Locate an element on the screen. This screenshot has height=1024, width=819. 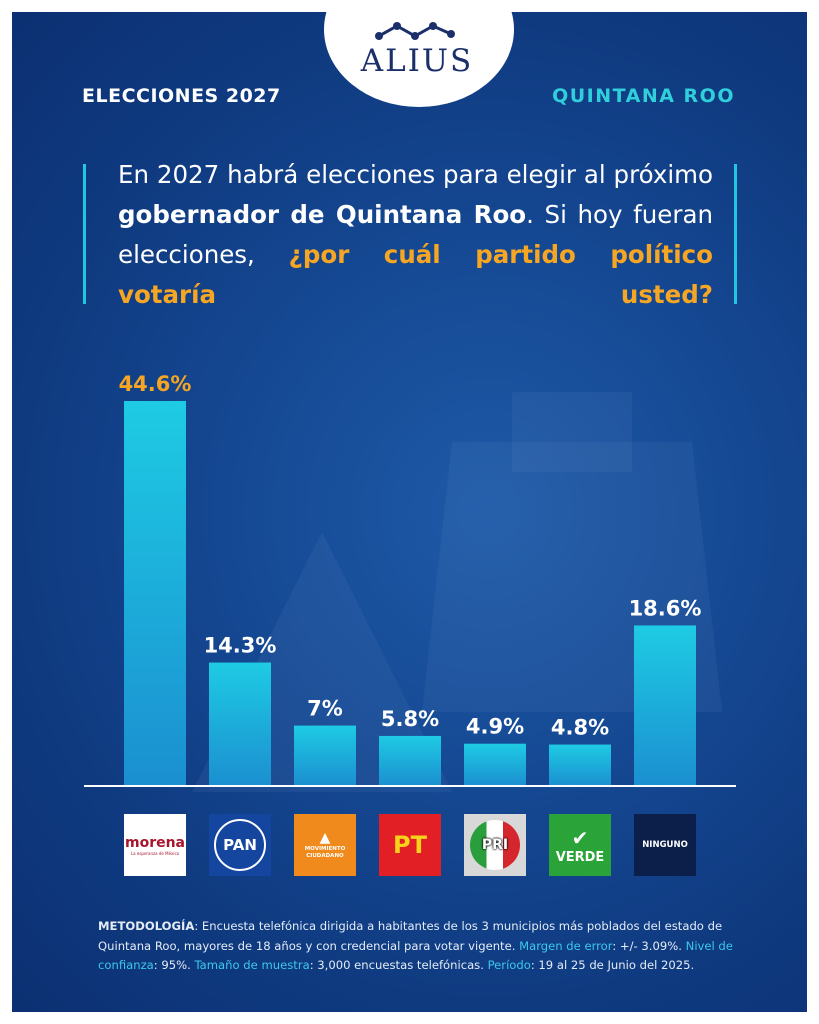
party-logo-pt: PT is located at coordinates (410, 845).